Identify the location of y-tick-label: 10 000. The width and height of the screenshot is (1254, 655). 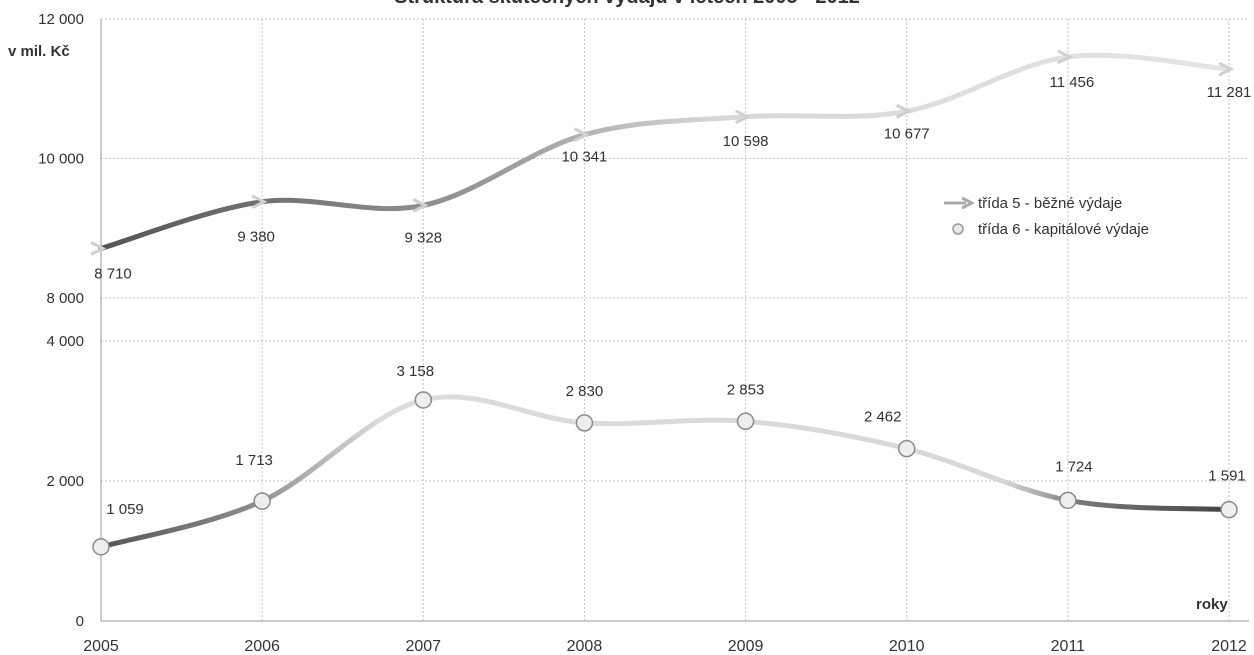
(61, 159).